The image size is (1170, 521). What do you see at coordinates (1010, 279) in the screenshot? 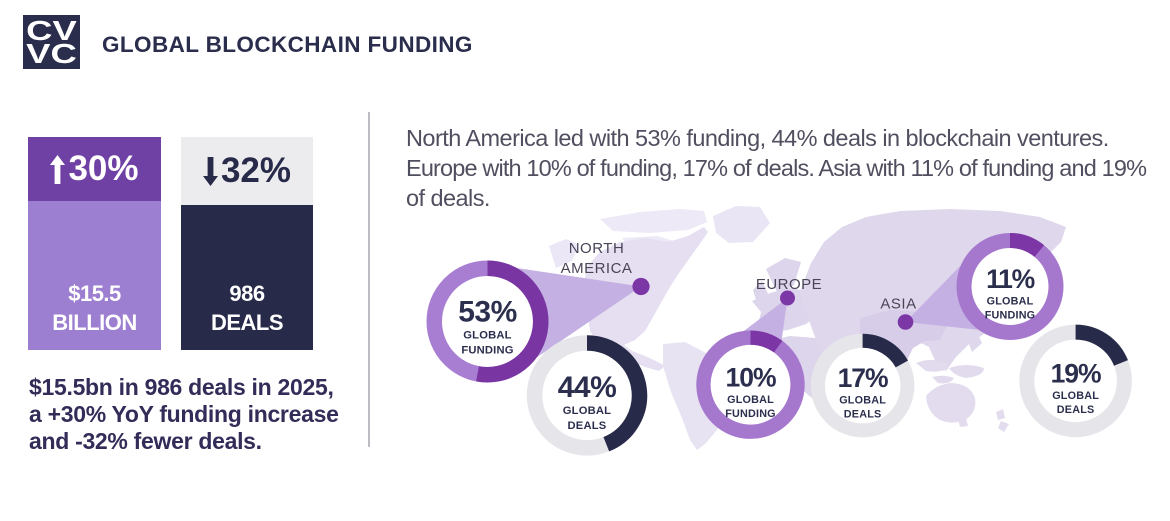
I see `svg-text: 11%` at bounding box center [1010, 279].